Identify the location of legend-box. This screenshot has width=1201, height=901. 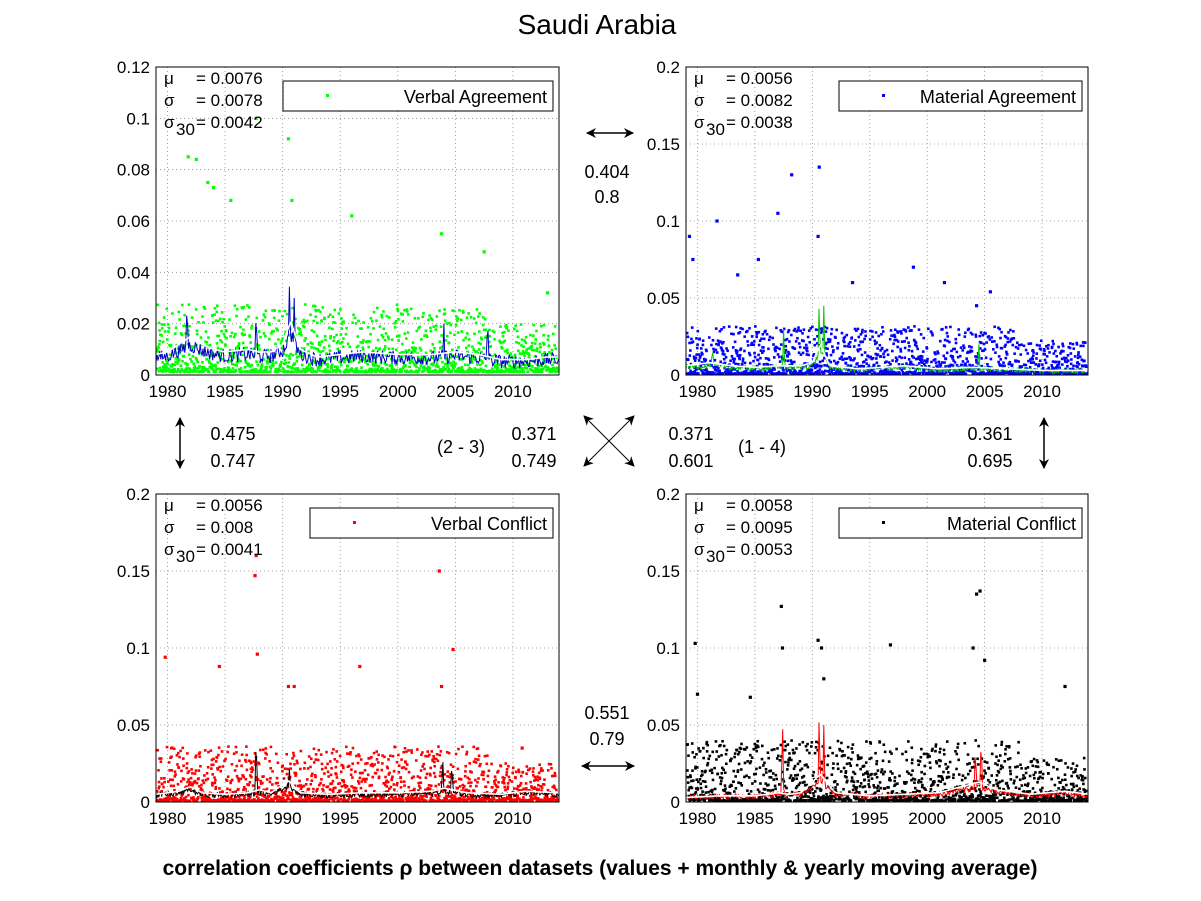
(431, 523).